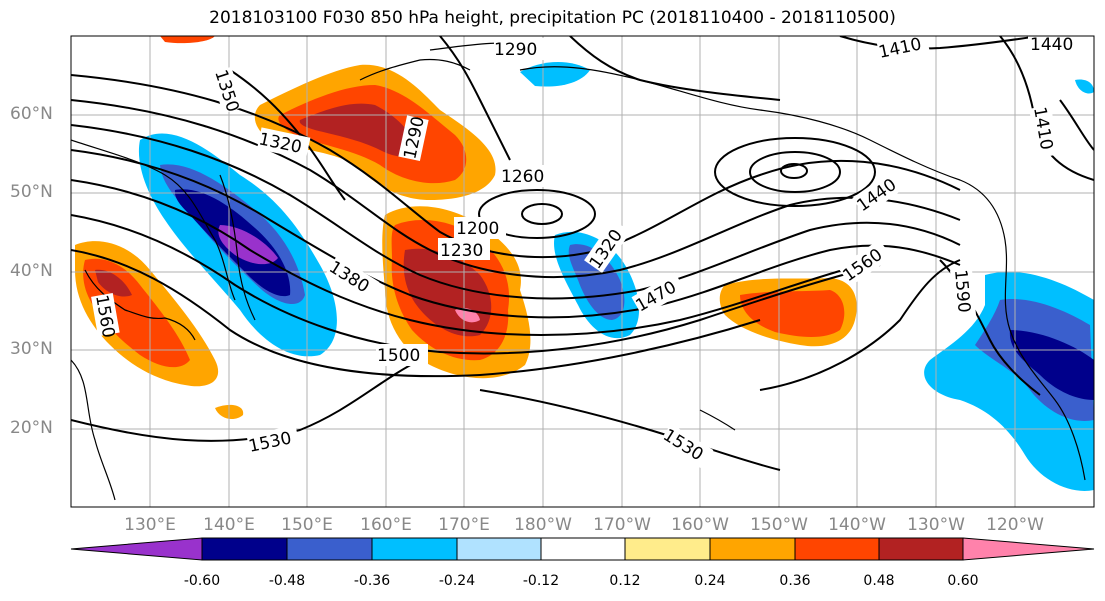 The width and height of the screenshot is (1105, 601). What do you see at coordinates (1051, 45) in the screenshot?
I see `contour-label: 1440` at bounding box center [1051, 45].